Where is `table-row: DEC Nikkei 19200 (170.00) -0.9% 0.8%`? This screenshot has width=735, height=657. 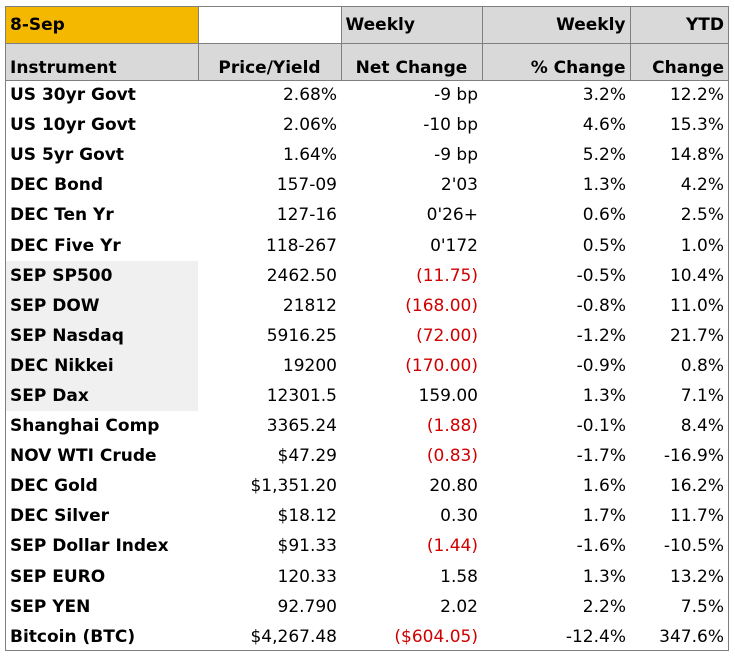 table-row: DEC Nikkei 19200 (170.00) -0.9% 0.8% is located at coordinates (367, 365).